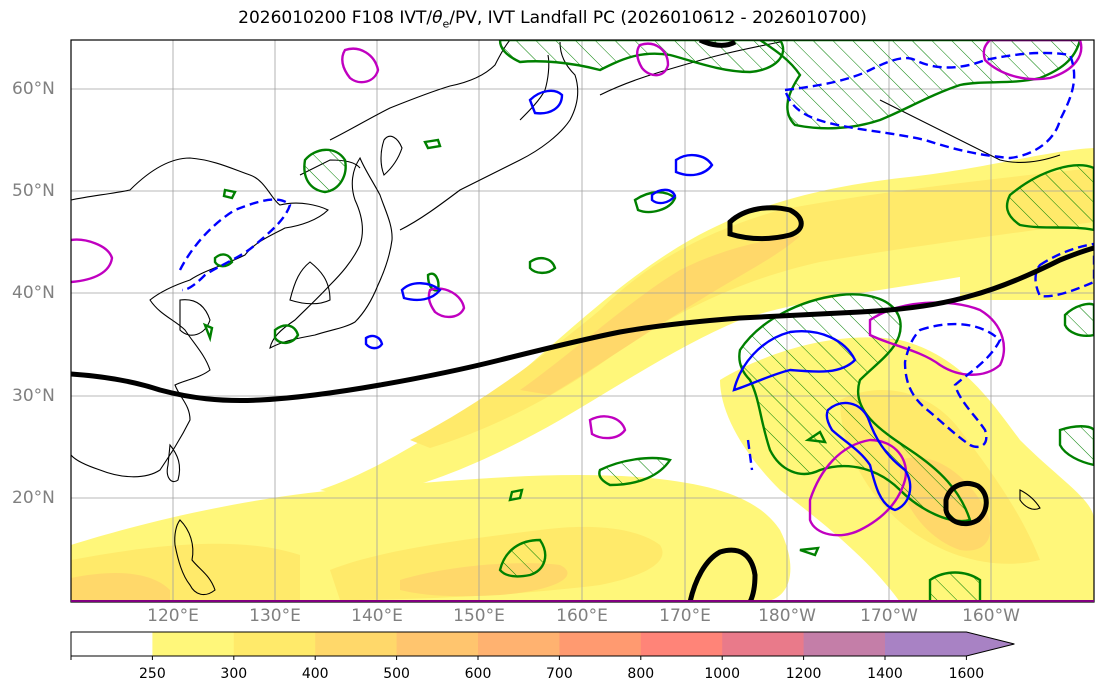 This screenshot has width=1105, height=694. I want to click on colorbar-tick-label: 700, so click(559, 674).